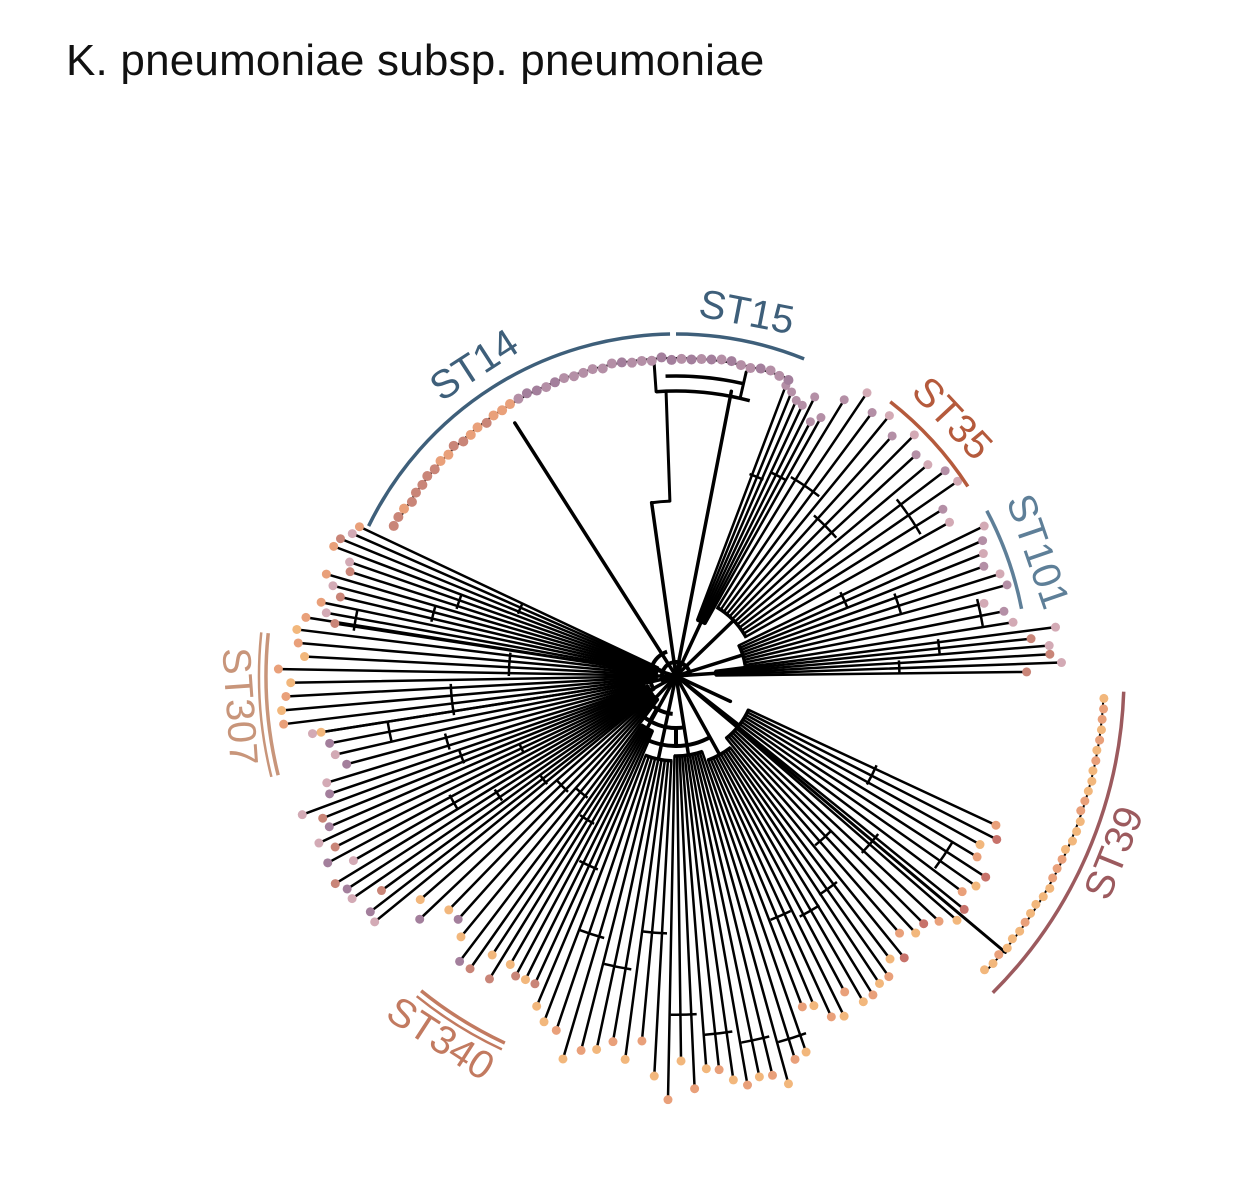  I want to click on clade-label-st307: ST307, so click(239, 706).